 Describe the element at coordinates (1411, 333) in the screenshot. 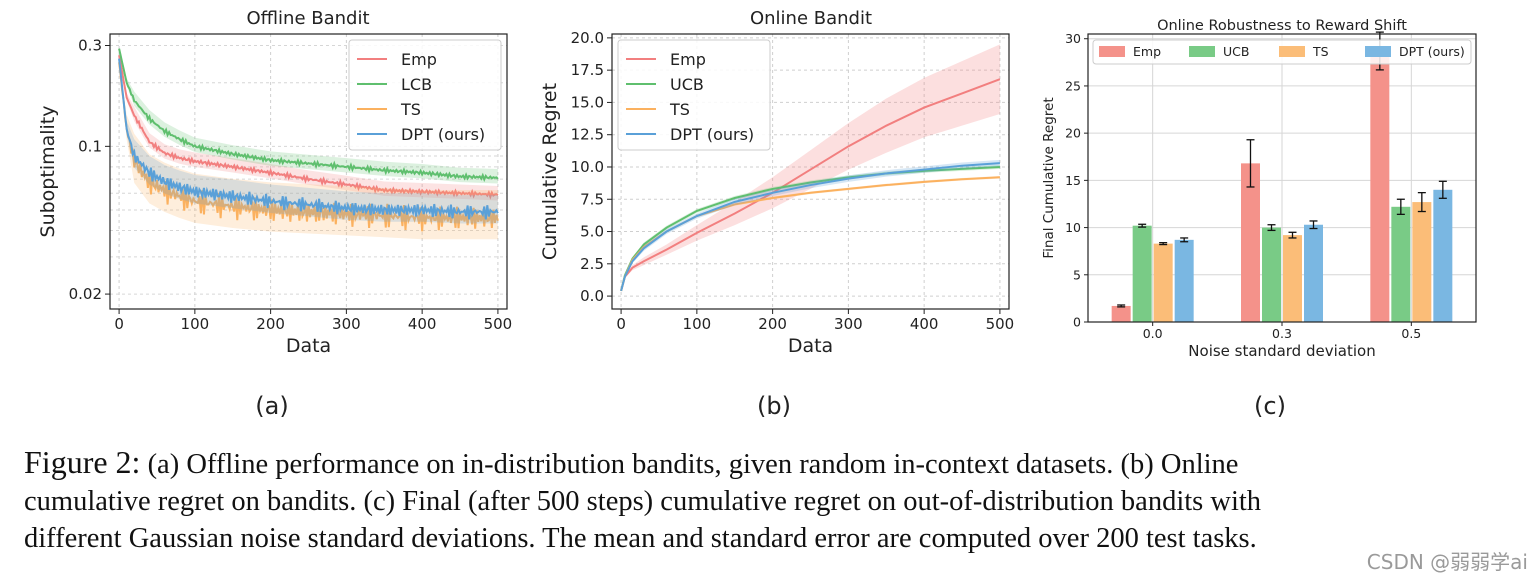

I see `c-x-tick-label: 0.5` at that location.